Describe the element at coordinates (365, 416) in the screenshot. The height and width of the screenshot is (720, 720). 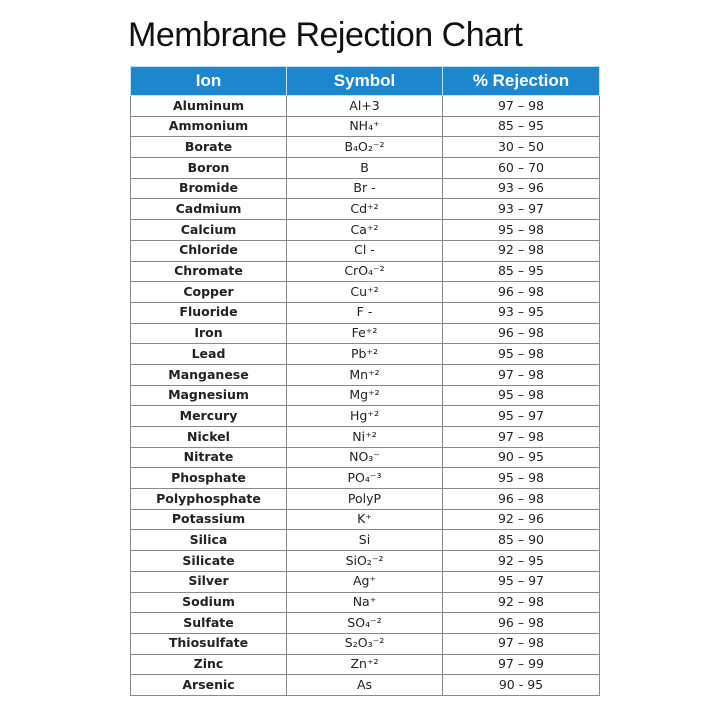
I see `table-row: Mercury Hg⁺² 95 – 97` at that location.